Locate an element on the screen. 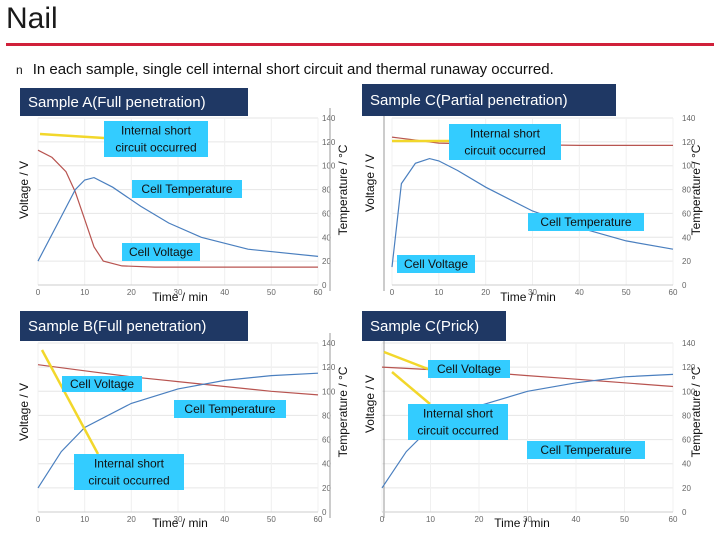 The height and width of the screenshot is (540, 720). panel-header-title: Sample A(Full penetration) is located at coordinates (117, 102).